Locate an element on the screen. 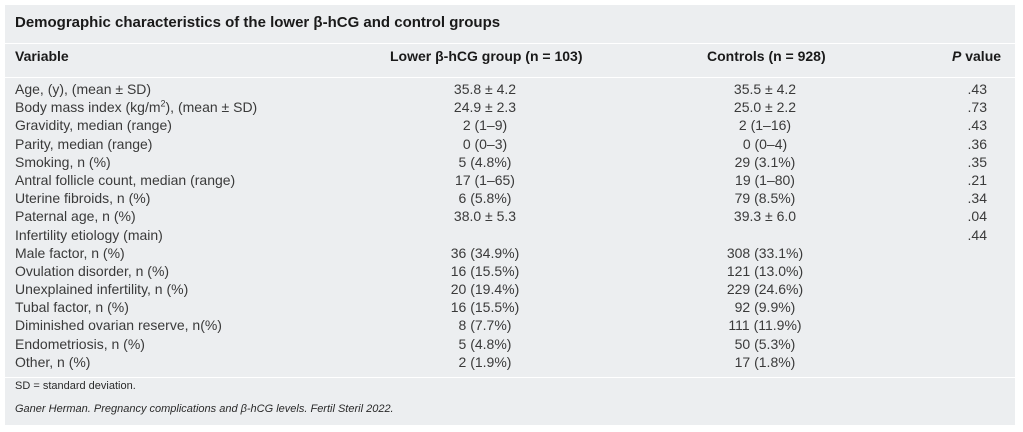  cell-controls: 121 (13.0%) is located at coordinates (765, 270).